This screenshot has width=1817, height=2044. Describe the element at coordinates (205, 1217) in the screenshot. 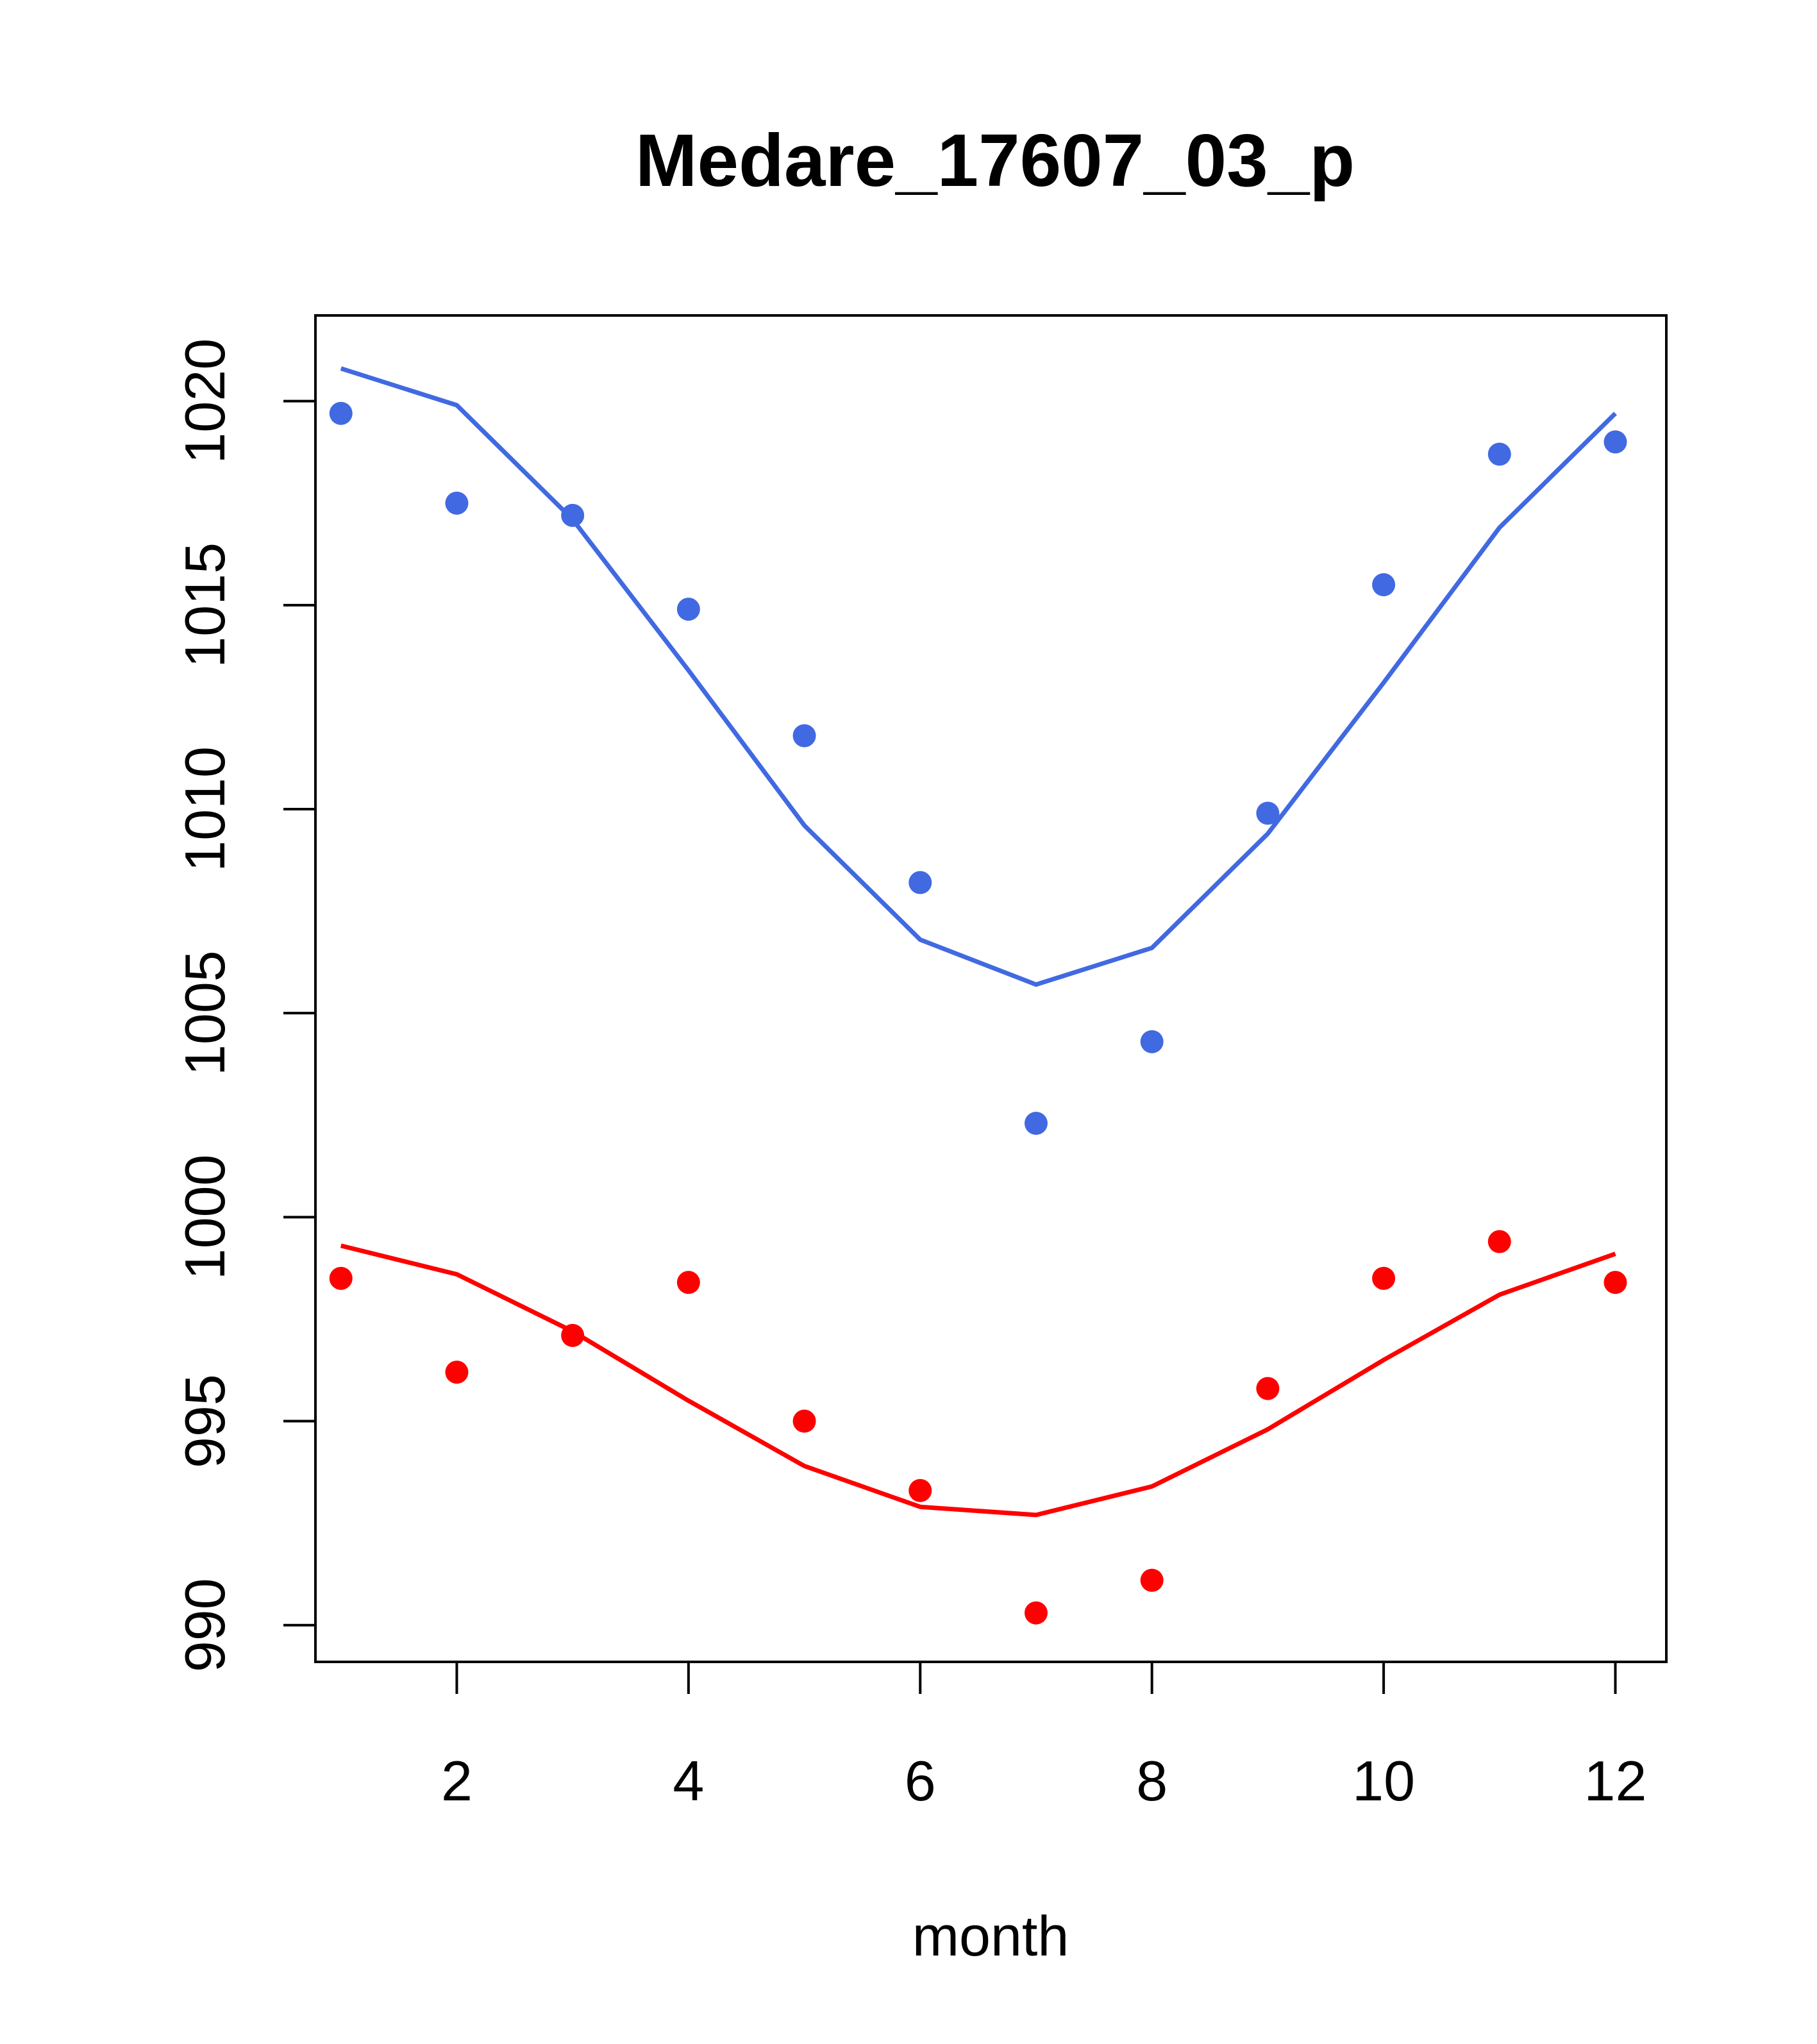

I see `y-tick-label-2: 1000` at that location.